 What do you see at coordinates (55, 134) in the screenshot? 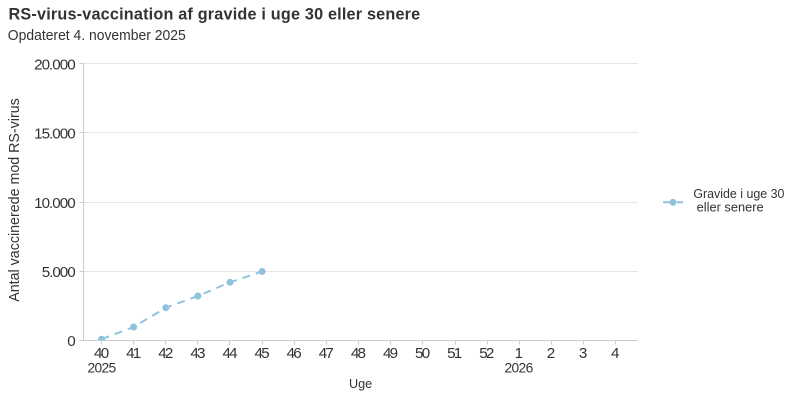
I see `svg-text: 15.000` at bounding box center [55, 134].